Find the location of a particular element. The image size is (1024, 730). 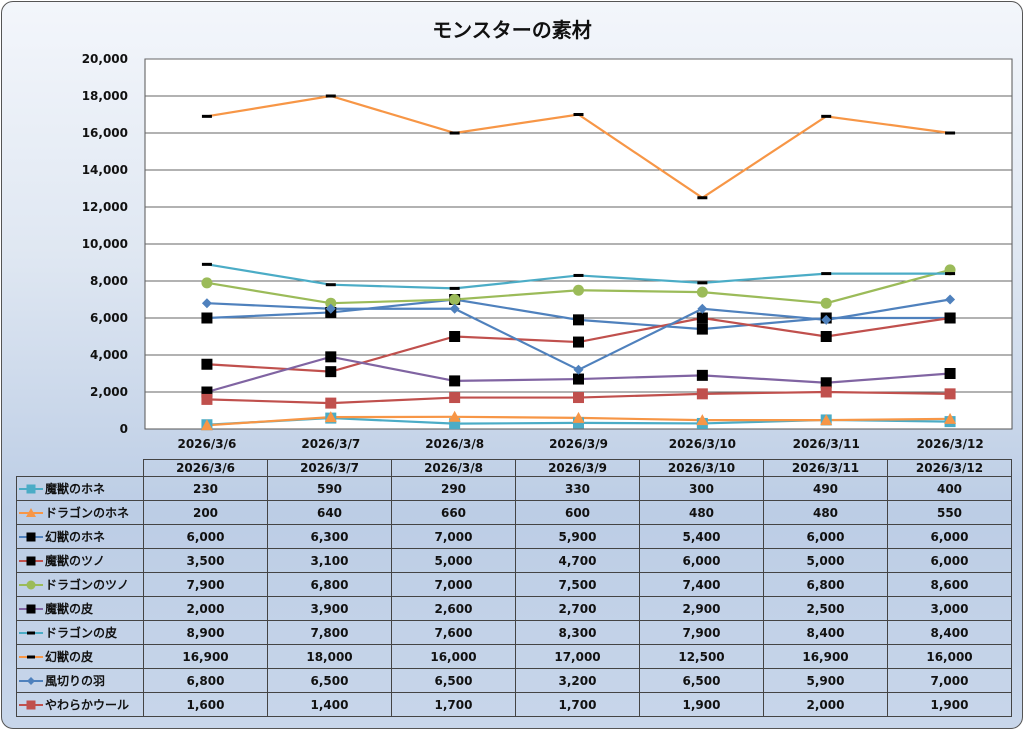

table-header-date: 2026/3/12 is located at coordinates (949, 468).